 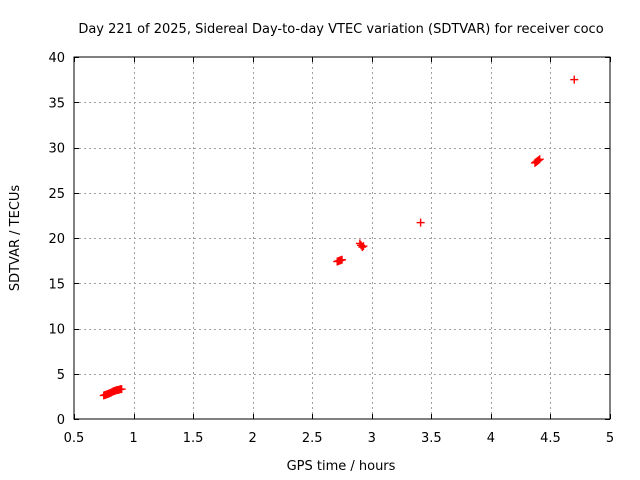 What do you see at coordinates (56, 239) in the screenshot?
I see `y-tick-label: 20` at bounding box center [56, 239].